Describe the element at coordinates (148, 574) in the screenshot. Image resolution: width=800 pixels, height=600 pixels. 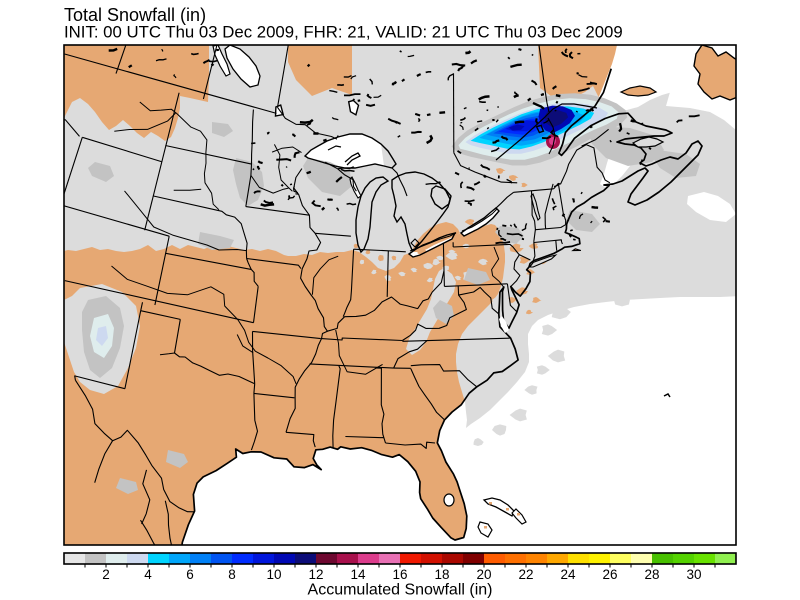
I see `svg-text: 4` at that location.